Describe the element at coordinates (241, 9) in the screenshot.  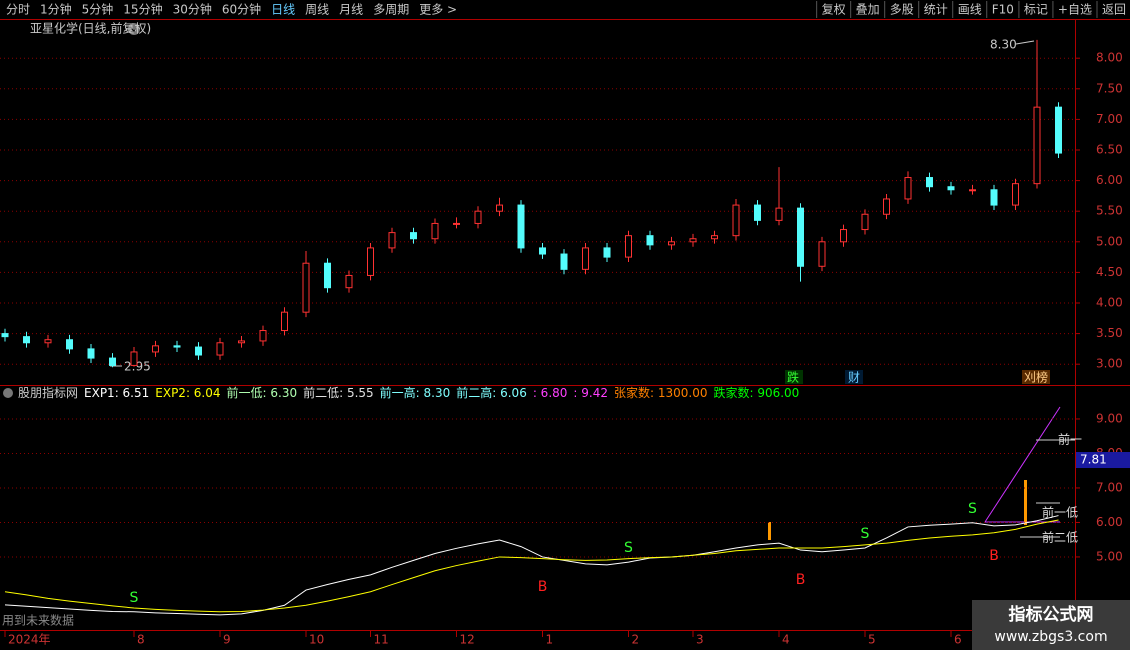
I see `toolbar-tab: 60分钟` at that location.